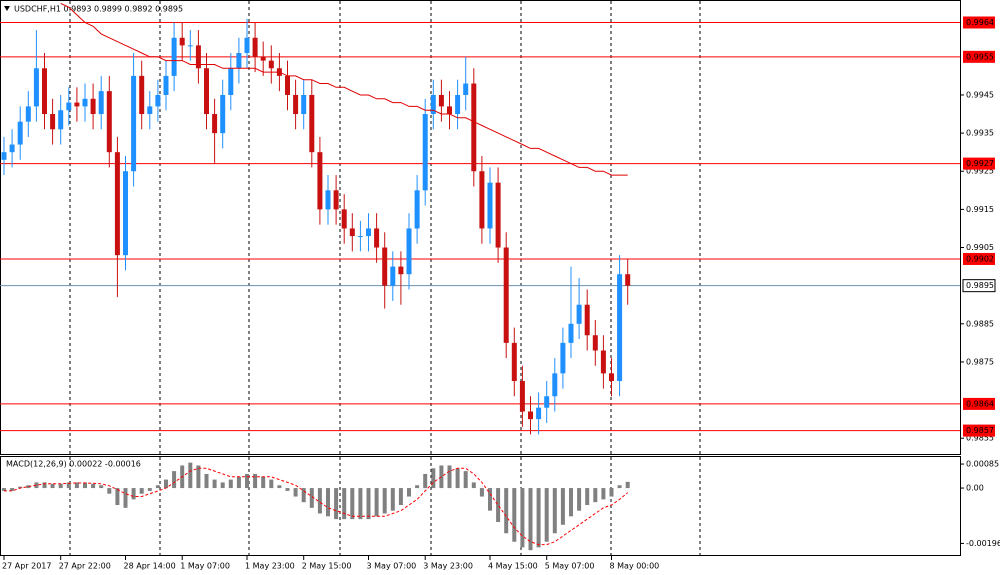 The width and height of the screenshot is (1000, 575). What do you see at coordinates (980, 285) in the screenshot?
I see `last-price-label: 0.9895` at bounding box center [980, 285].